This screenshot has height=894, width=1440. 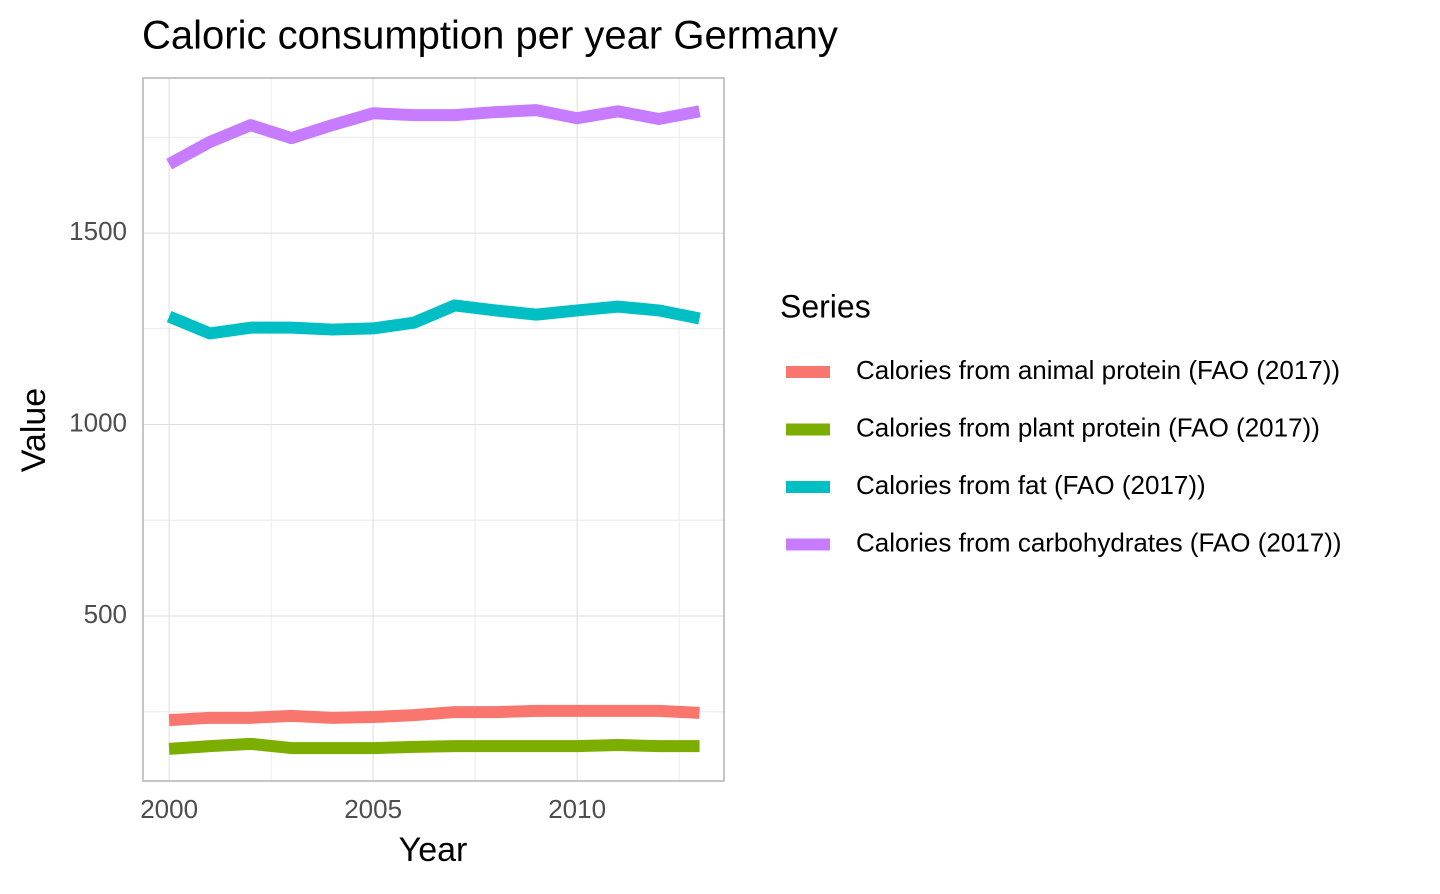 I want to click on legend-label: Calories from fat (FAO (2017)), so click(x=1031, y=485).